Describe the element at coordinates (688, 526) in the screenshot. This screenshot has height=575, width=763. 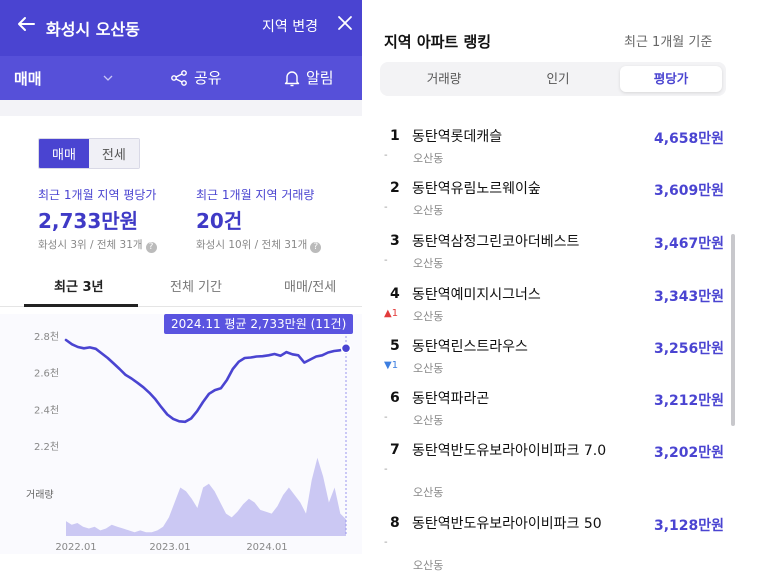
I see `apartment-price: 3,128만원` at that location.